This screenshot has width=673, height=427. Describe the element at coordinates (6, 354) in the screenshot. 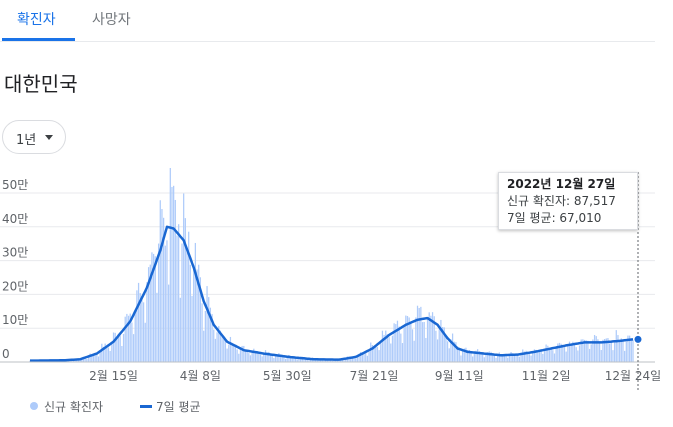

I see `y-tick-label: 0` at that location.